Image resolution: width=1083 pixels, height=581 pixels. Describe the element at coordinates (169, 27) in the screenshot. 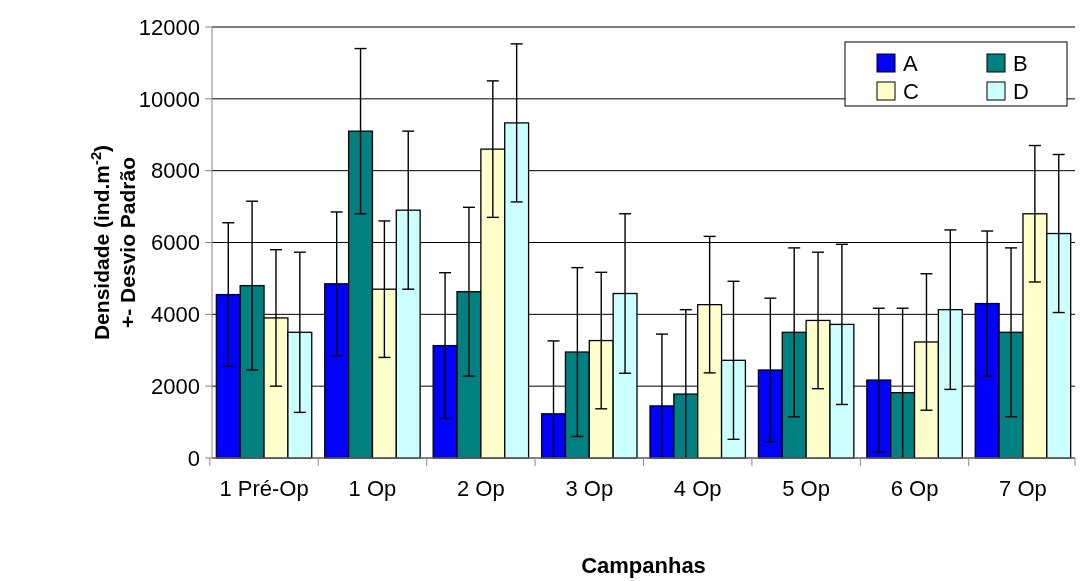

I see `y-tick-label: 12000` at that location.